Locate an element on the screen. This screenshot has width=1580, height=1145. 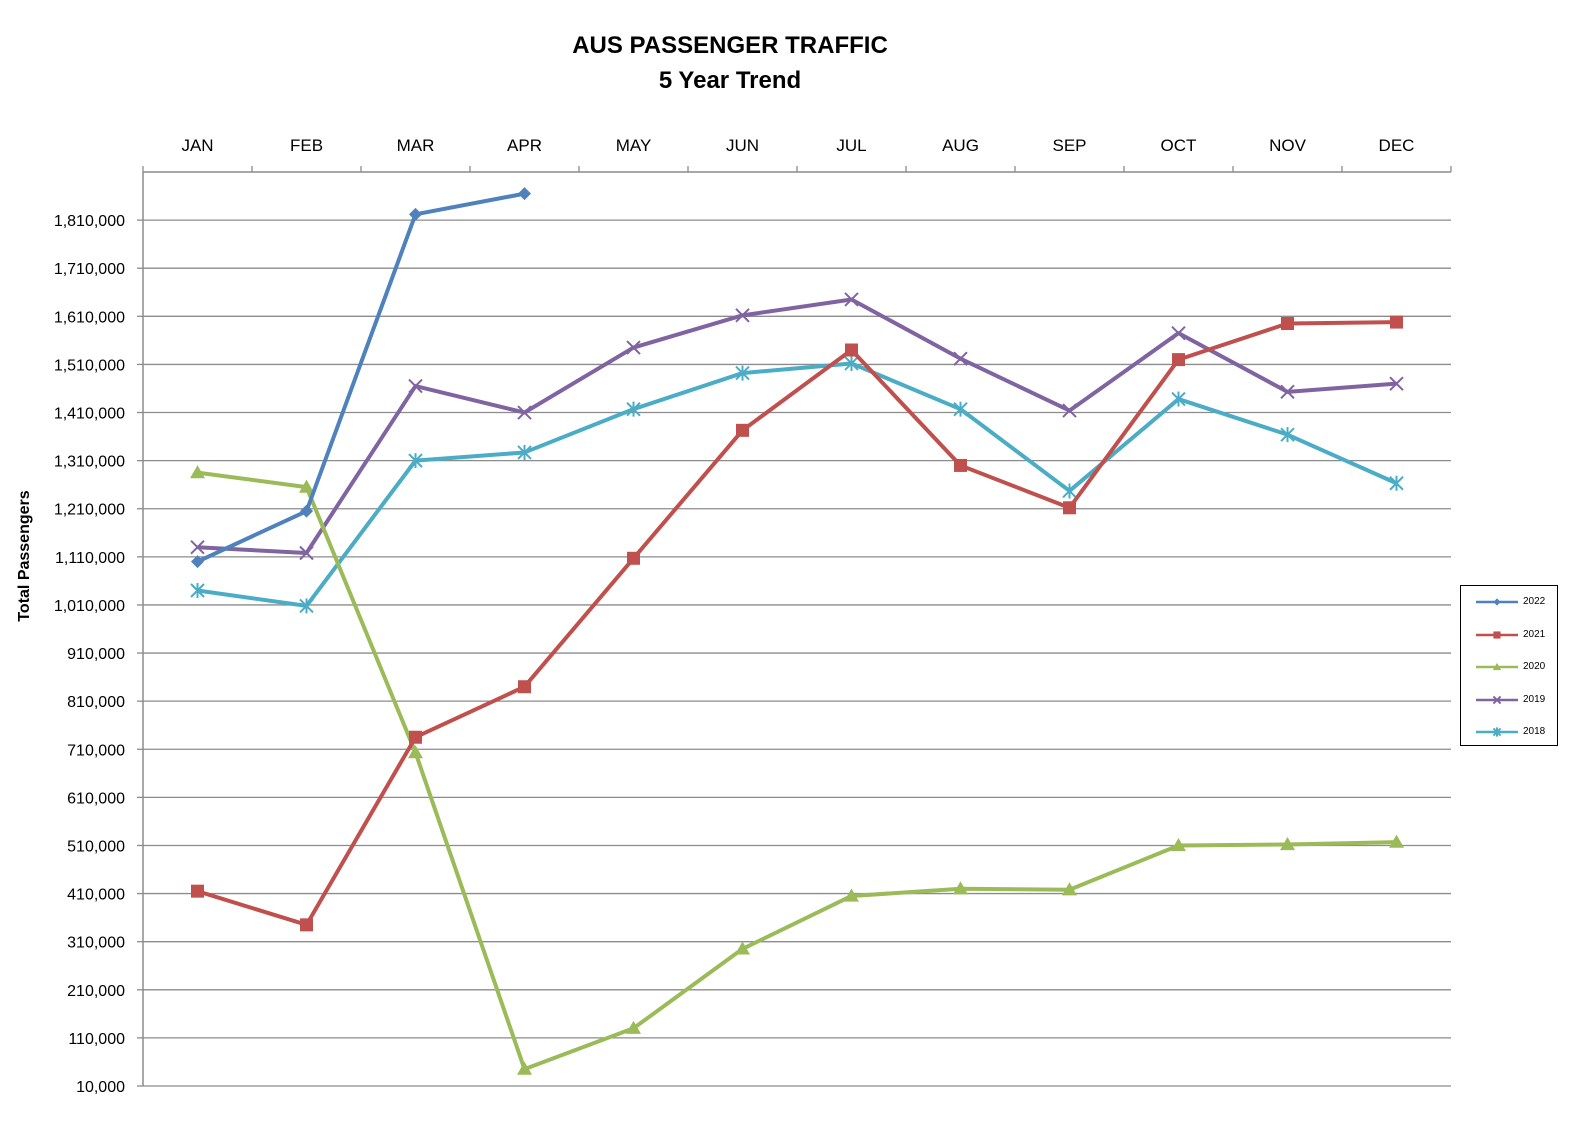
legend-item-2021: 2021 is located at coordinates (1514, 635).